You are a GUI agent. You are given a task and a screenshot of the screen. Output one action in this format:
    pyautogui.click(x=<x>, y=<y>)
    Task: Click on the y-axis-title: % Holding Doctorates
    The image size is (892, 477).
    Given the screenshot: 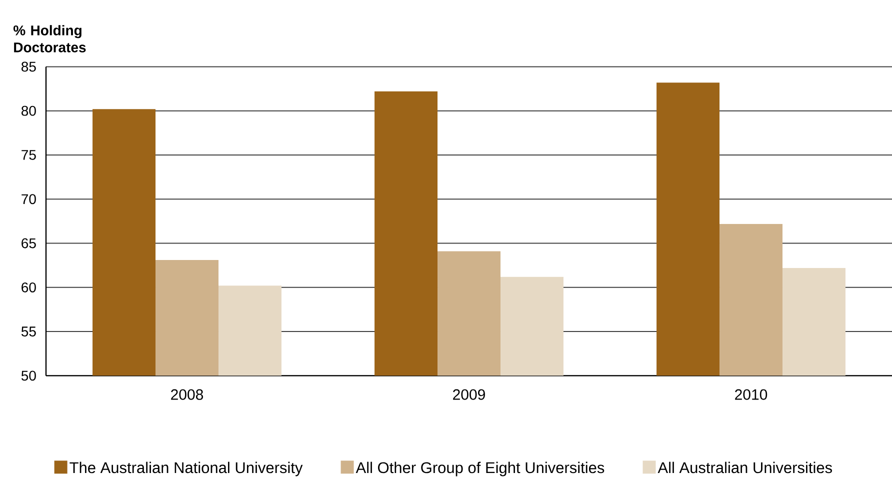 What is the action you would take?
    pyautogui.click(x=50, y=38)
    